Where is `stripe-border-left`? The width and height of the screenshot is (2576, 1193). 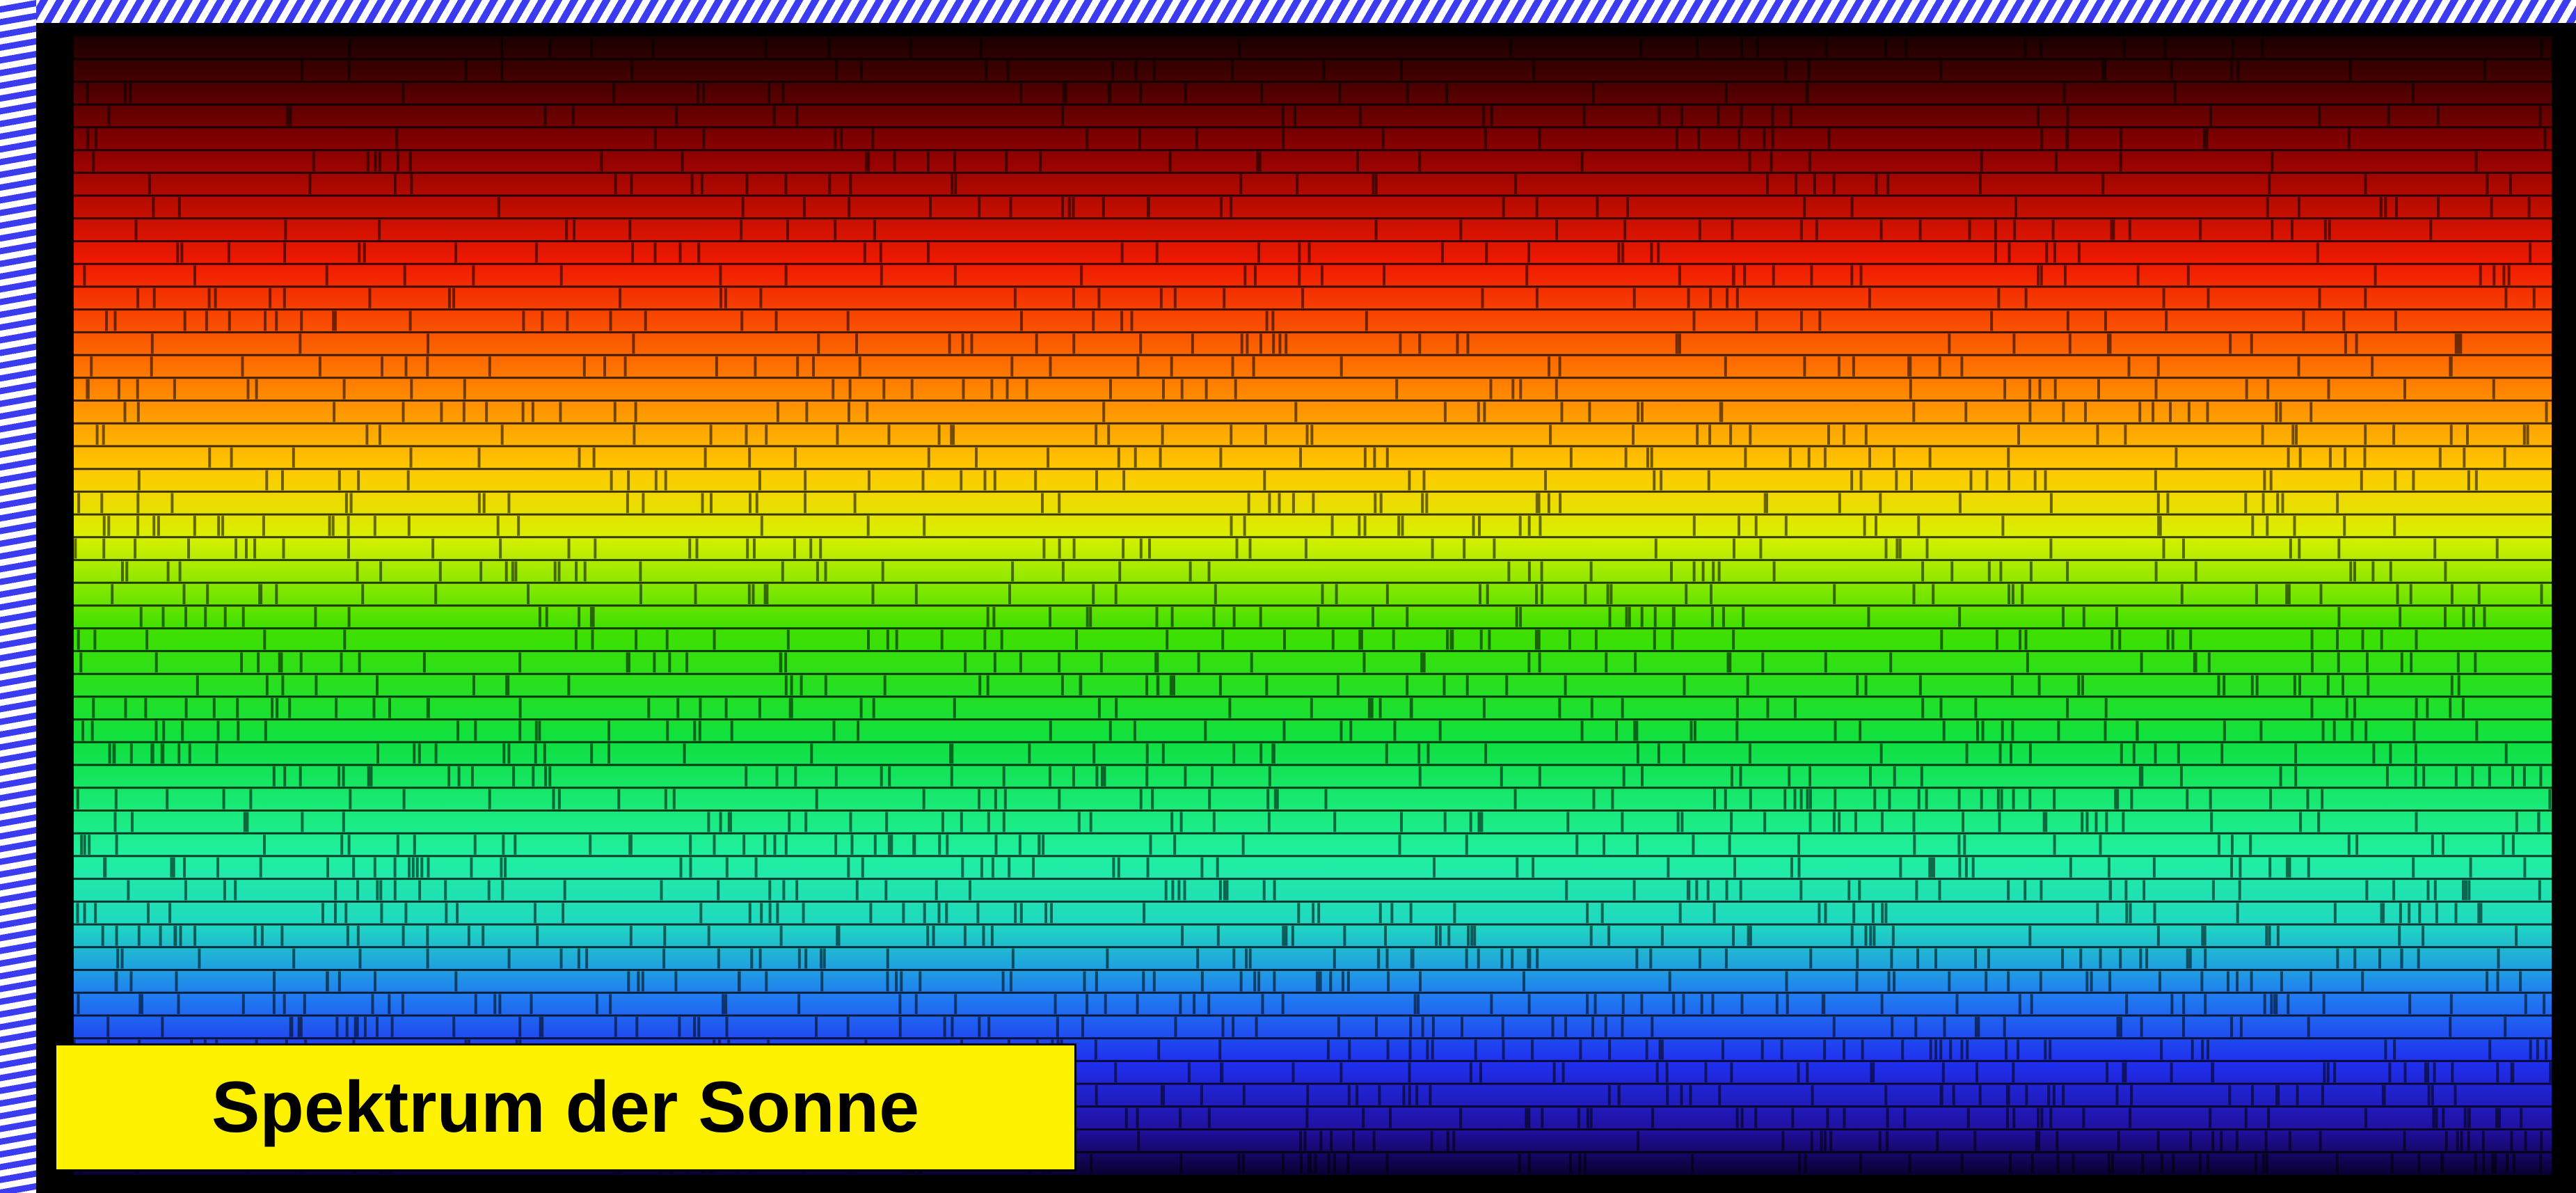 stripe-border-left is located at coordinates (18, 596).